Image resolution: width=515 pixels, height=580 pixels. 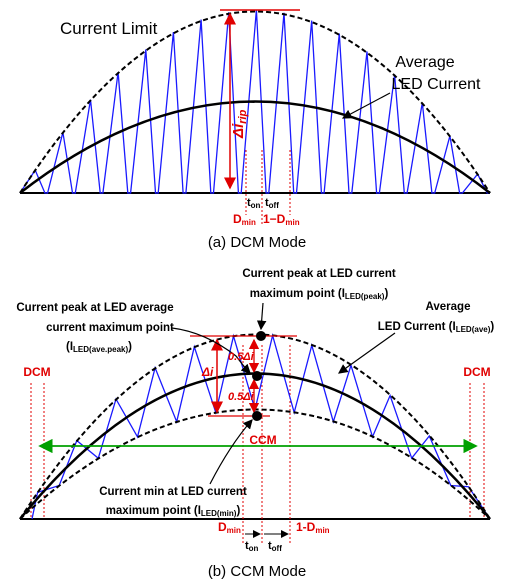 I want to click on ccm-delta-i-label: Δi, so click(x=207, y=372).